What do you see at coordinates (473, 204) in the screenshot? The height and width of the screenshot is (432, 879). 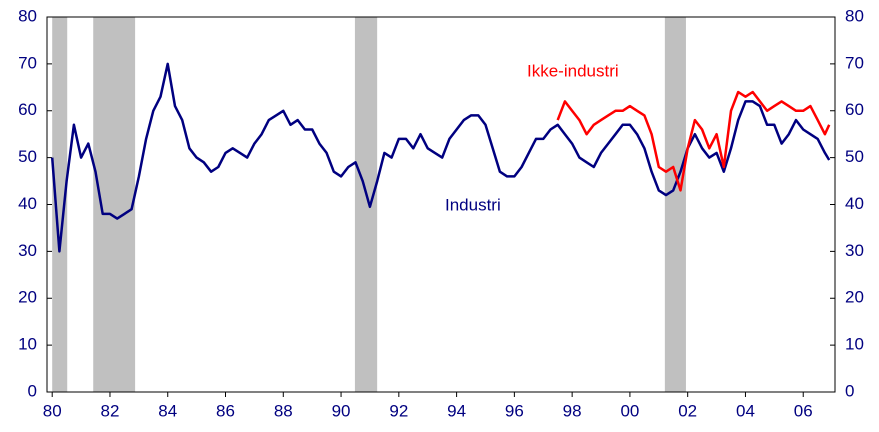 I see `series-label: Industri` at bounding box center [473, 204].